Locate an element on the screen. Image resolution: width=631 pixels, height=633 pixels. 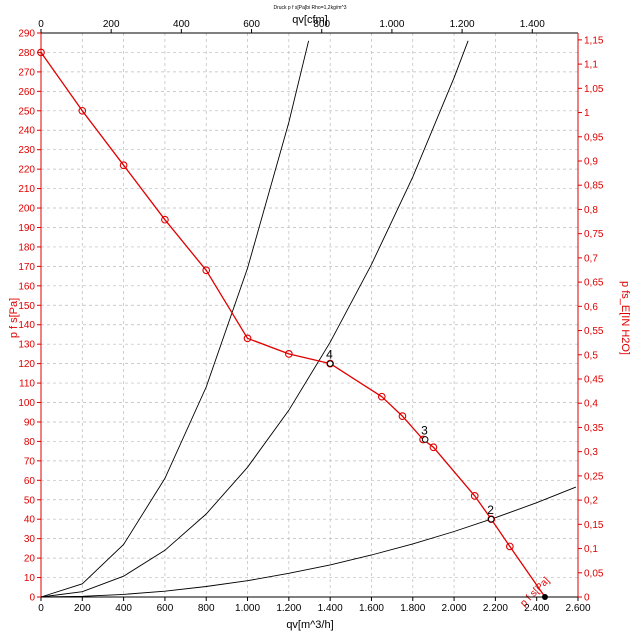
fan-curve-end-point is located at coordinates (544, 597).